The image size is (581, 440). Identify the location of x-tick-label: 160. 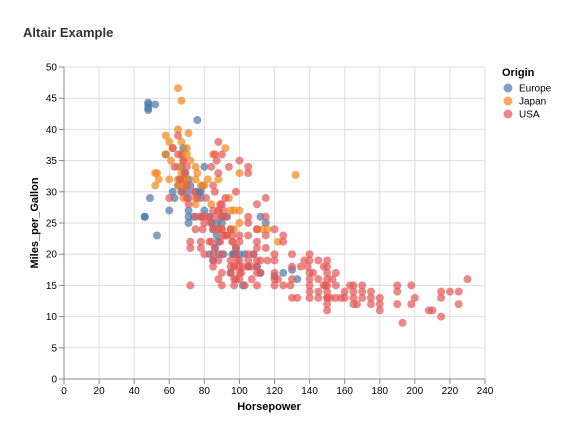
(344, 391).